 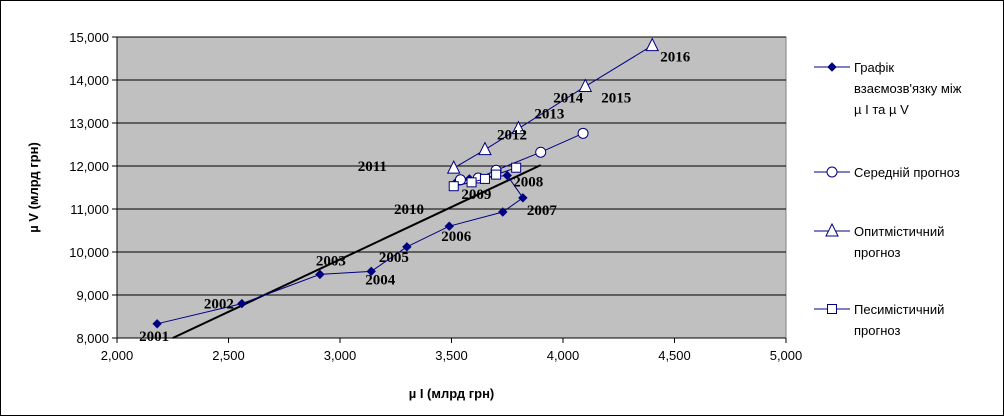 I want to click on y-tick-label: 9,000, so click(x=92, y=295).